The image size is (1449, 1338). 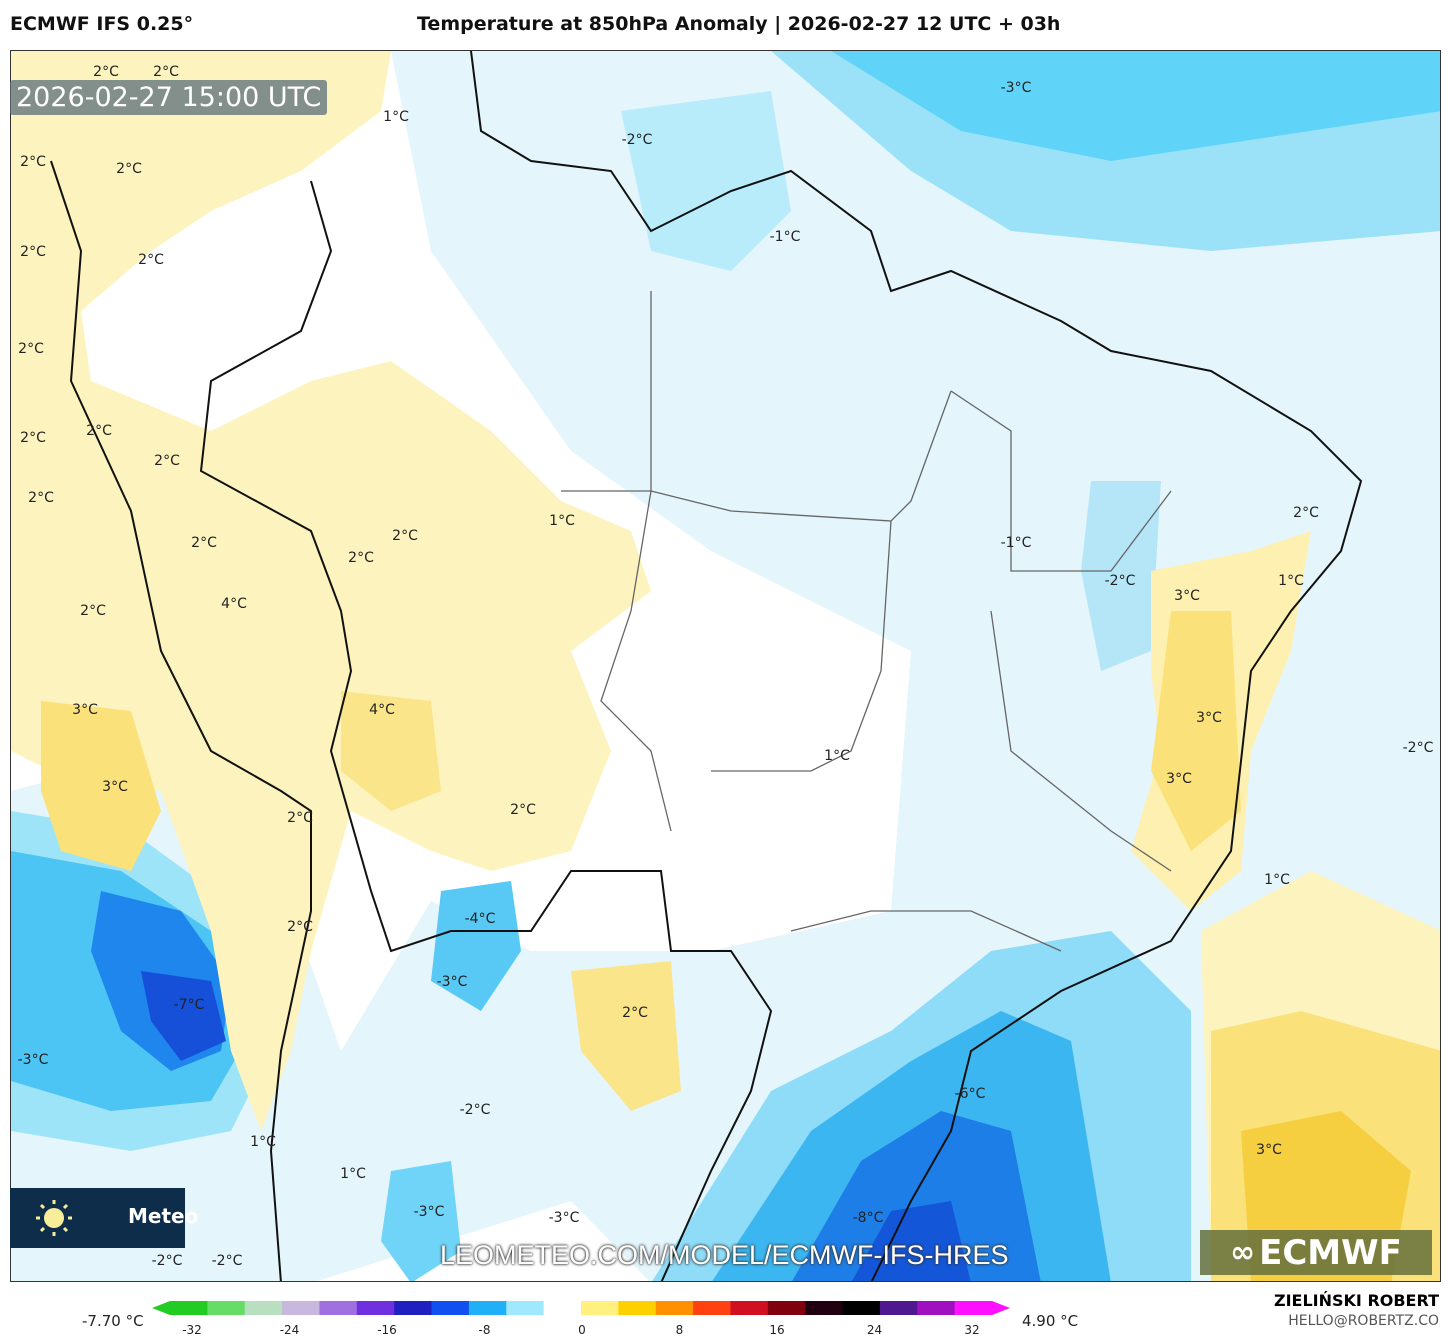 I want to click on colorbar-tick: -32, so click(x=192, y=1330).